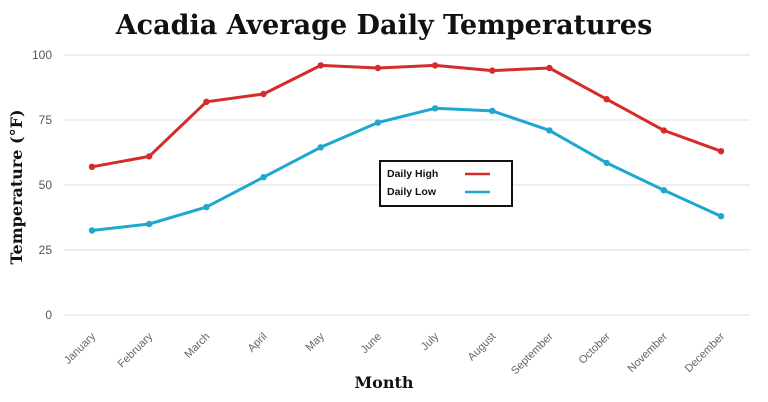 The width and height of the screenshot is (768, 402). I want to click on x-tick-label: January, so click(80, 348).